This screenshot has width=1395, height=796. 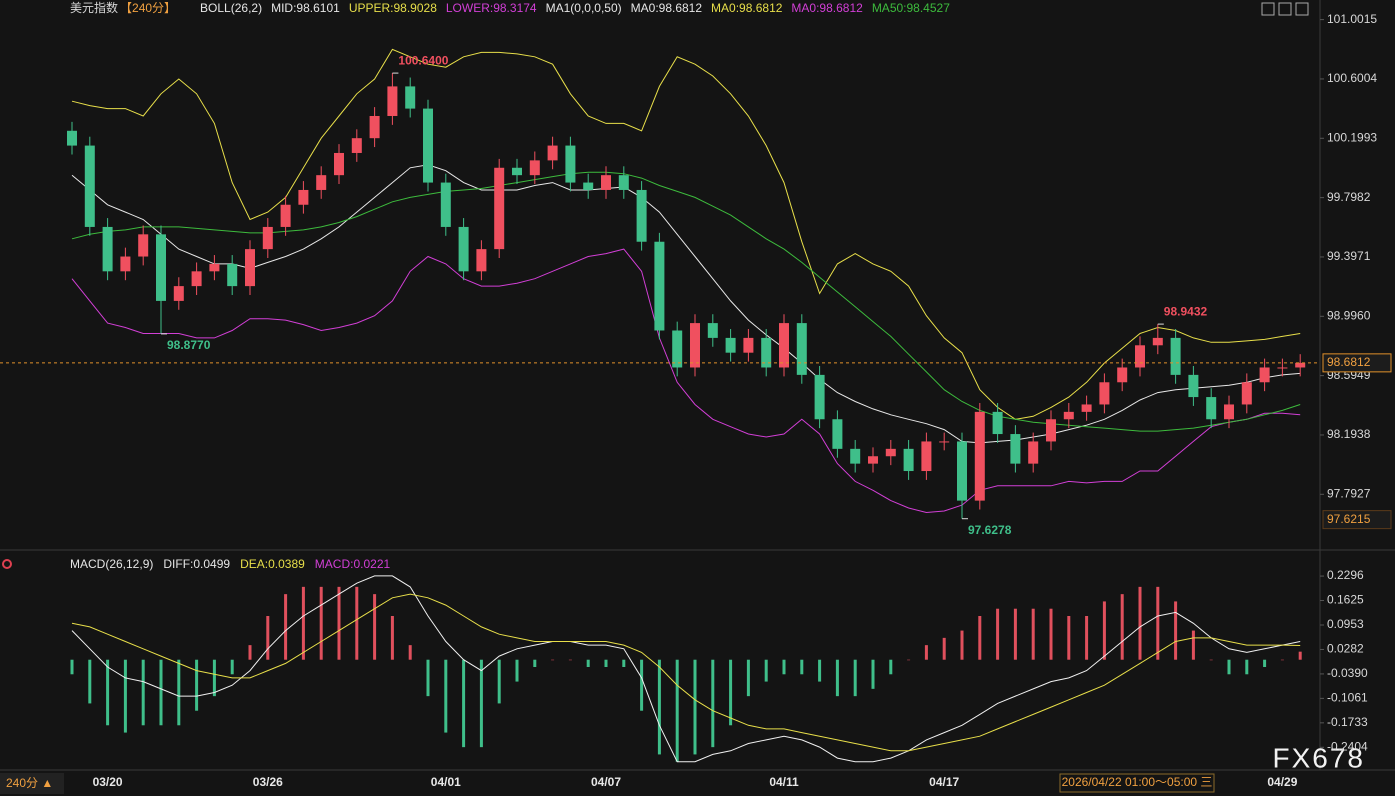 I want to click on legend-item: MA0:98.6812, so click(x=827, y=8).